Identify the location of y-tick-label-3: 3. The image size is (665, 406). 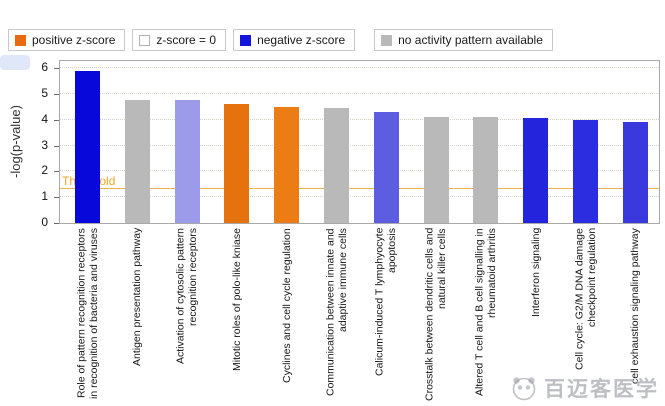
(44, 144).